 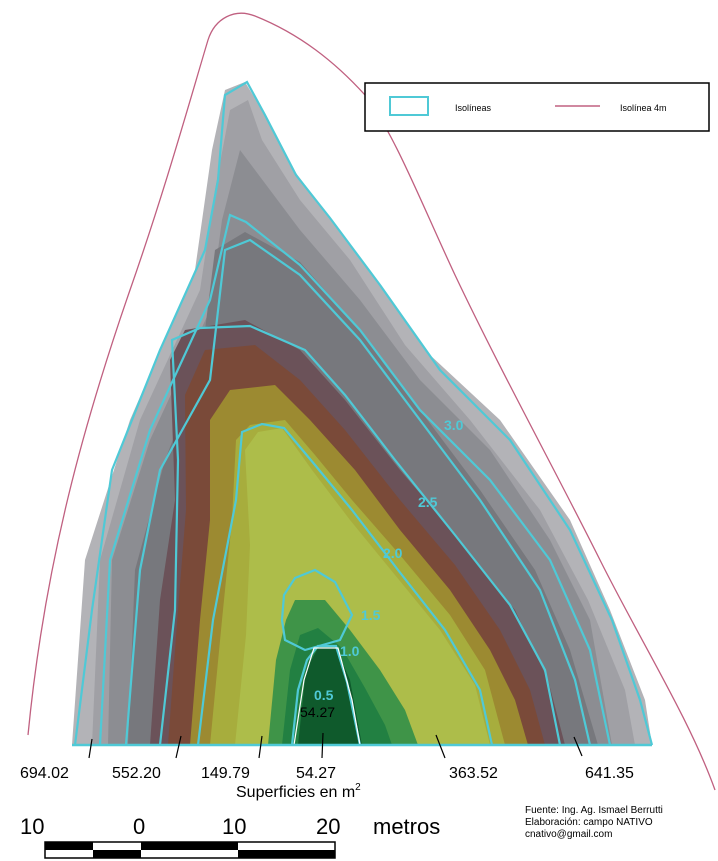 What do you see at coordinates (139, 826) in the screenshot?
I see `scale-tick-0: 0` at bounding box center [139, 826].